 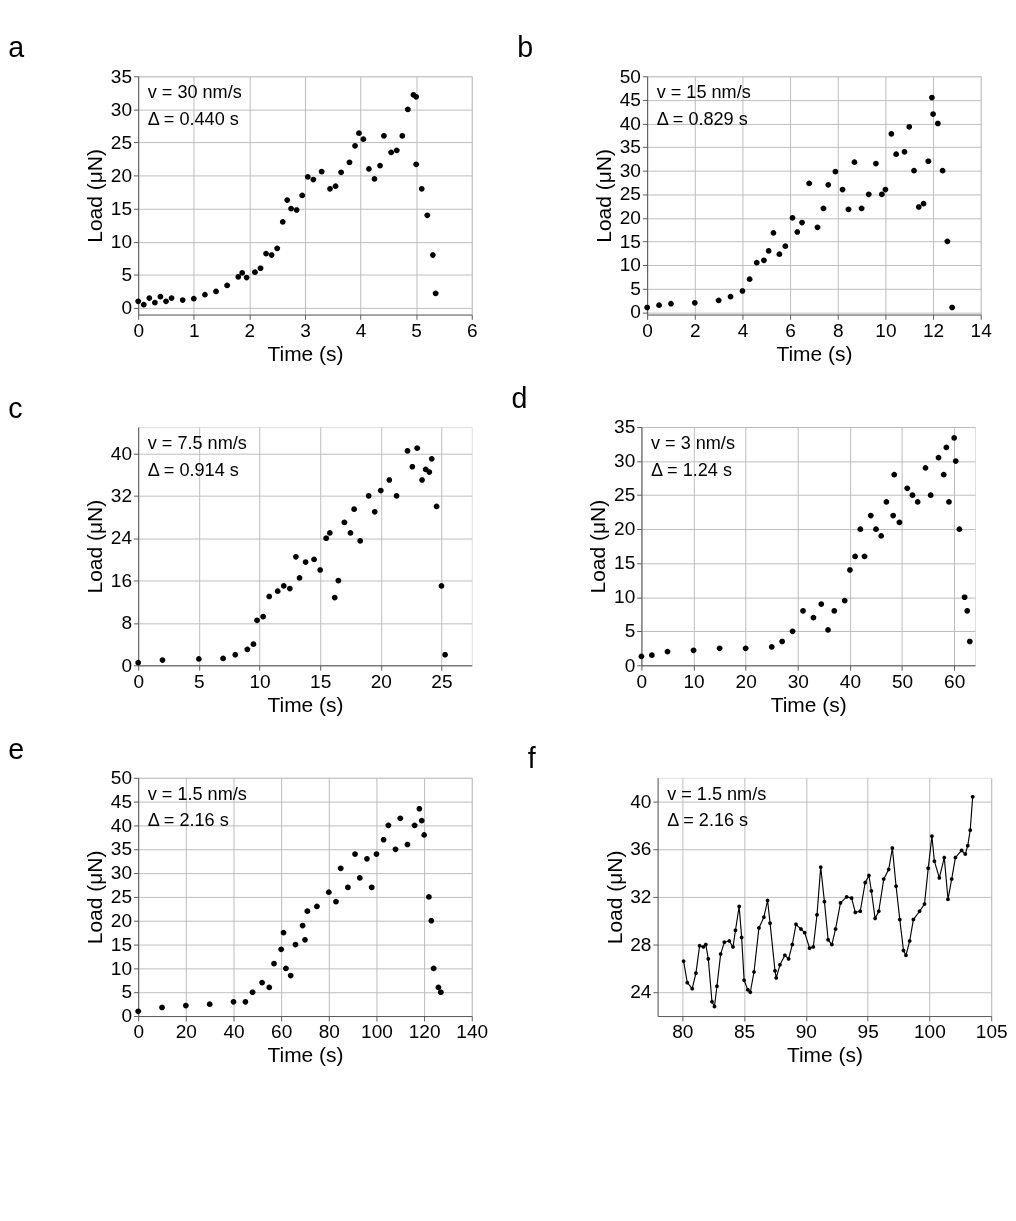 I want to click on y-tick-label: 35, so click(x=625, y=427).